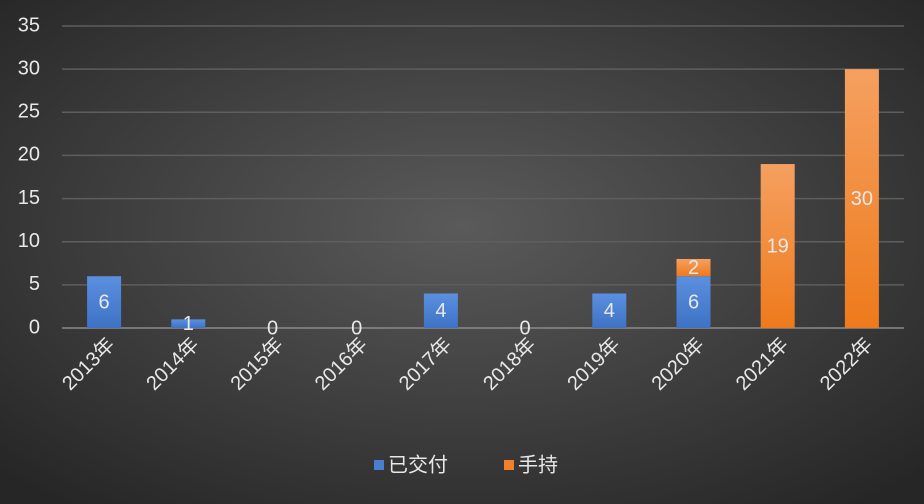 Image resolution: width=924 pixels, height=504 pixels. Describe the element at coordinates (29, 68) in the screenshot. I see `y-tick-label: 30` at that location.